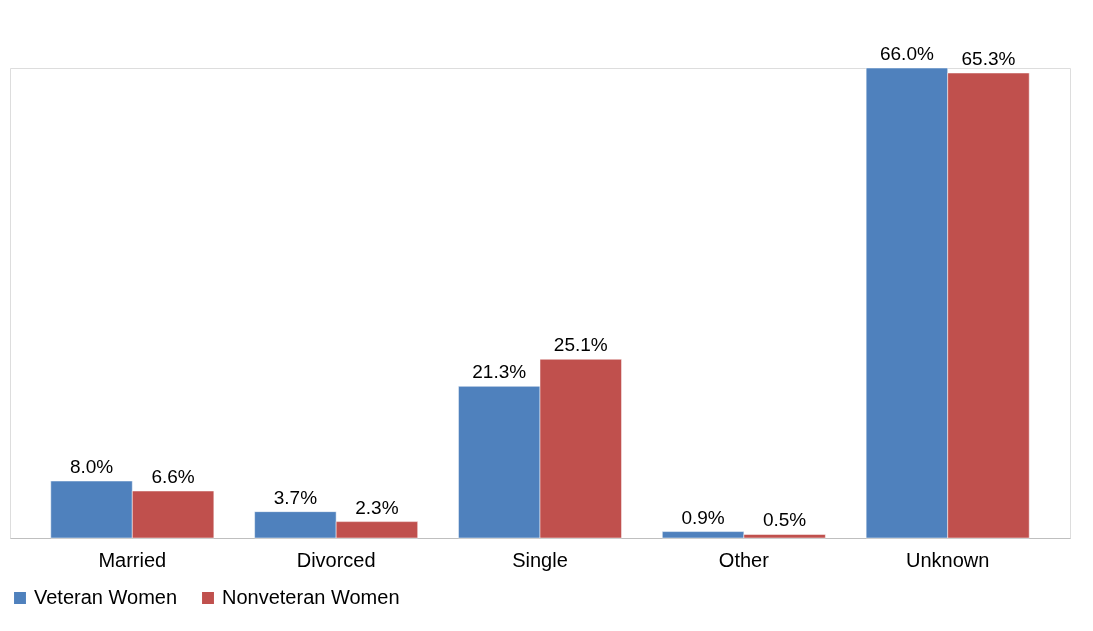 This screenshot has width=1093, height=631. What do you see at coordinates (377, 507) in the screenshot?
I see `data-label: 2.3%` at bounding box center [377, 507].